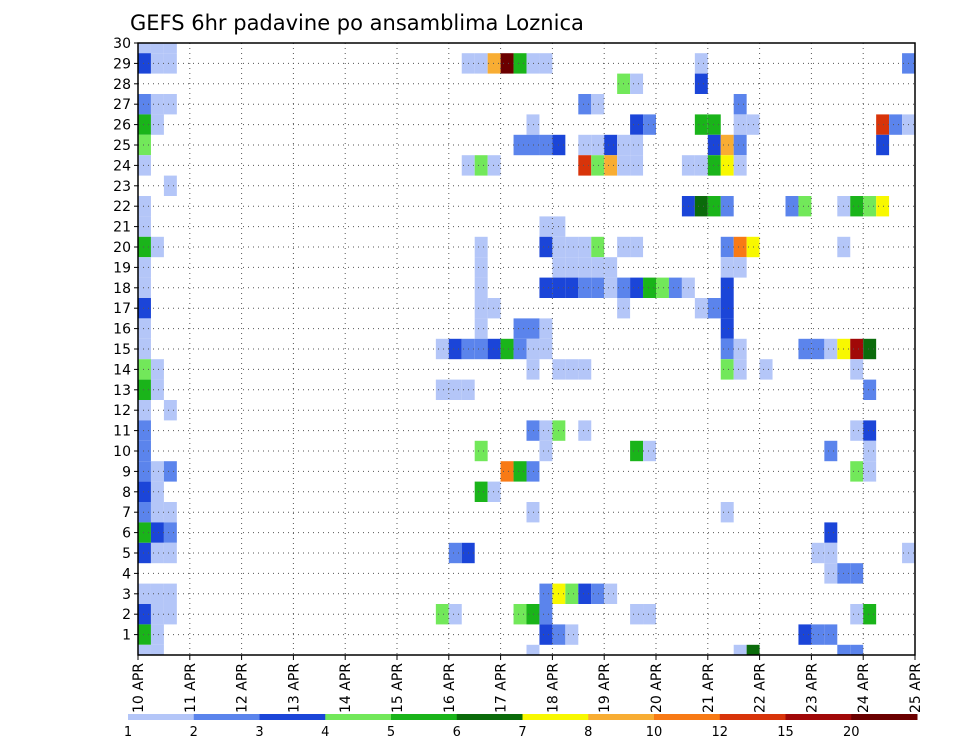 The width and height of the screenshot is (960, 746). Describe the element at coordinates (709, 688) in the screenshot. I see `x-tick-label: 21 APR` at that location.